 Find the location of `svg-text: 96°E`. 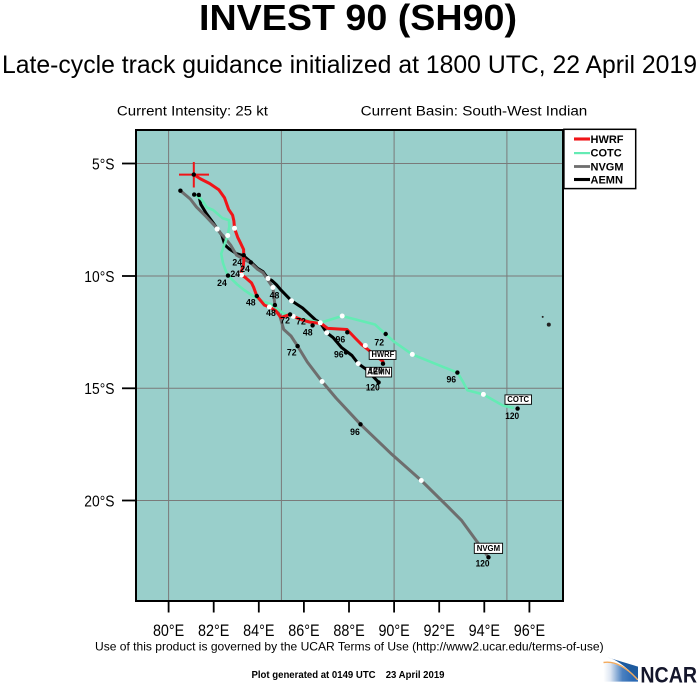

svg-text: 96°E is located at coordinates (529, 630).